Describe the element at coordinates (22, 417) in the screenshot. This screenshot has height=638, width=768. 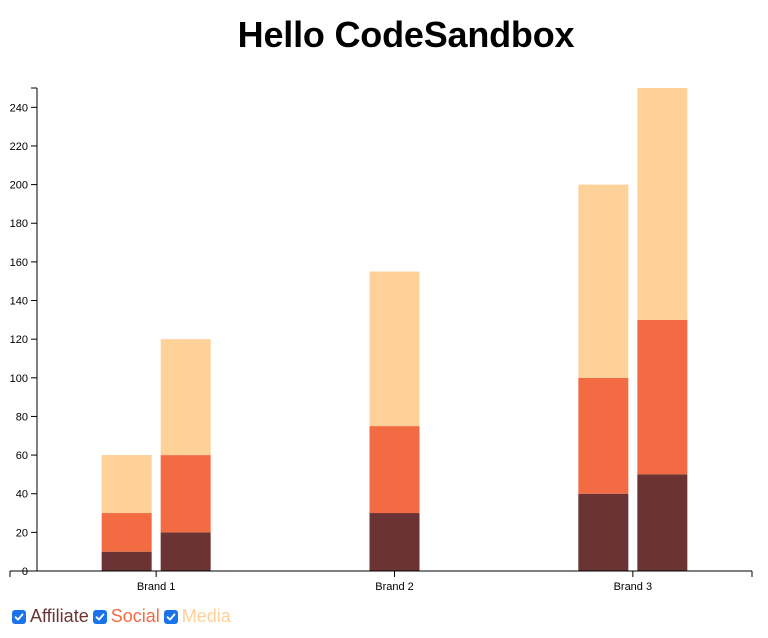
I see `y-tick-label: 80` at that location.